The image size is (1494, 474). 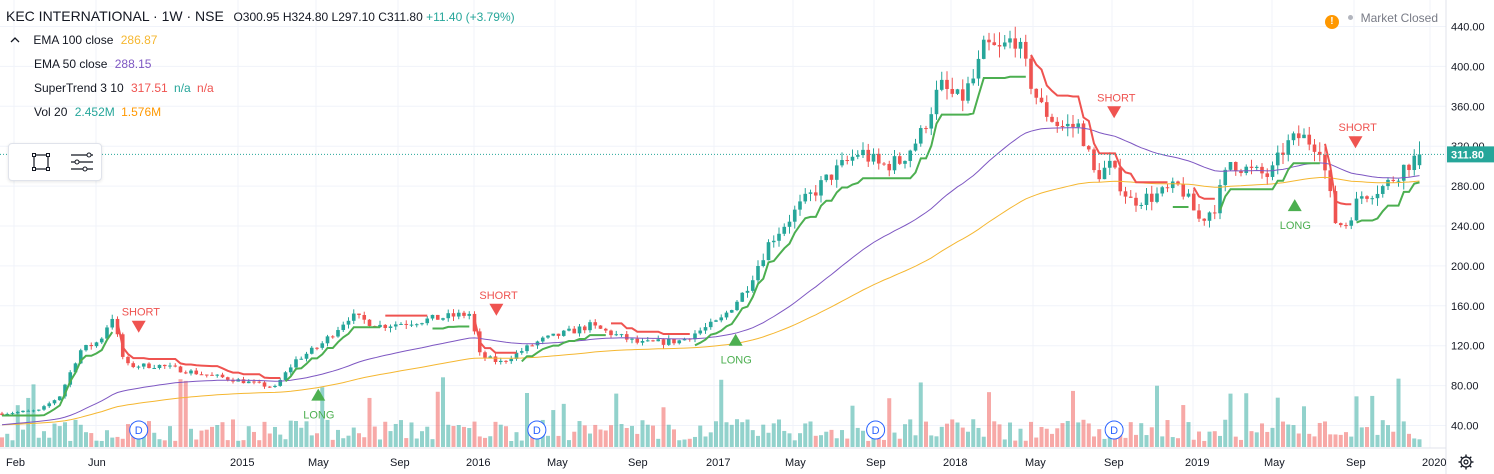 I want to click on drawing-toolbox, so click(x=55, y=162).